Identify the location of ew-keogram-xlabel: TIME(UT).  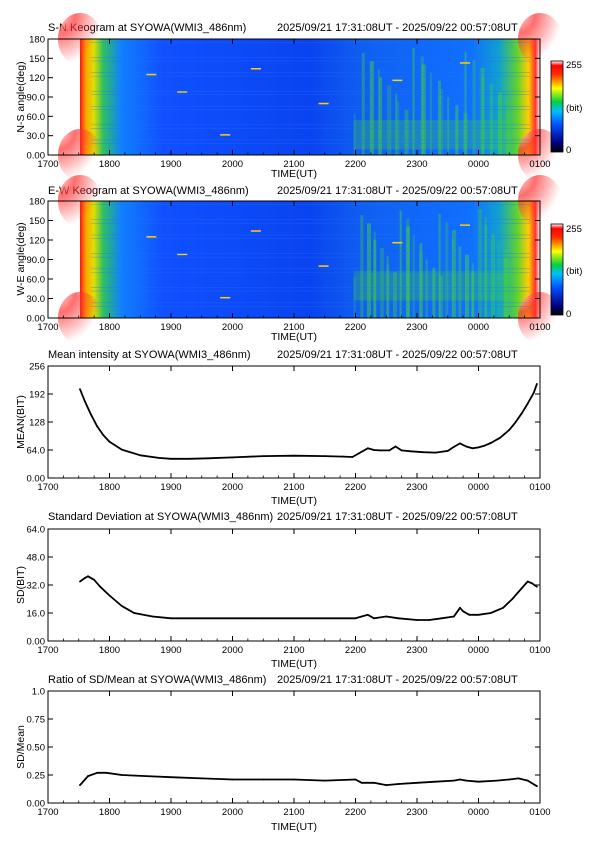
(294, 337).